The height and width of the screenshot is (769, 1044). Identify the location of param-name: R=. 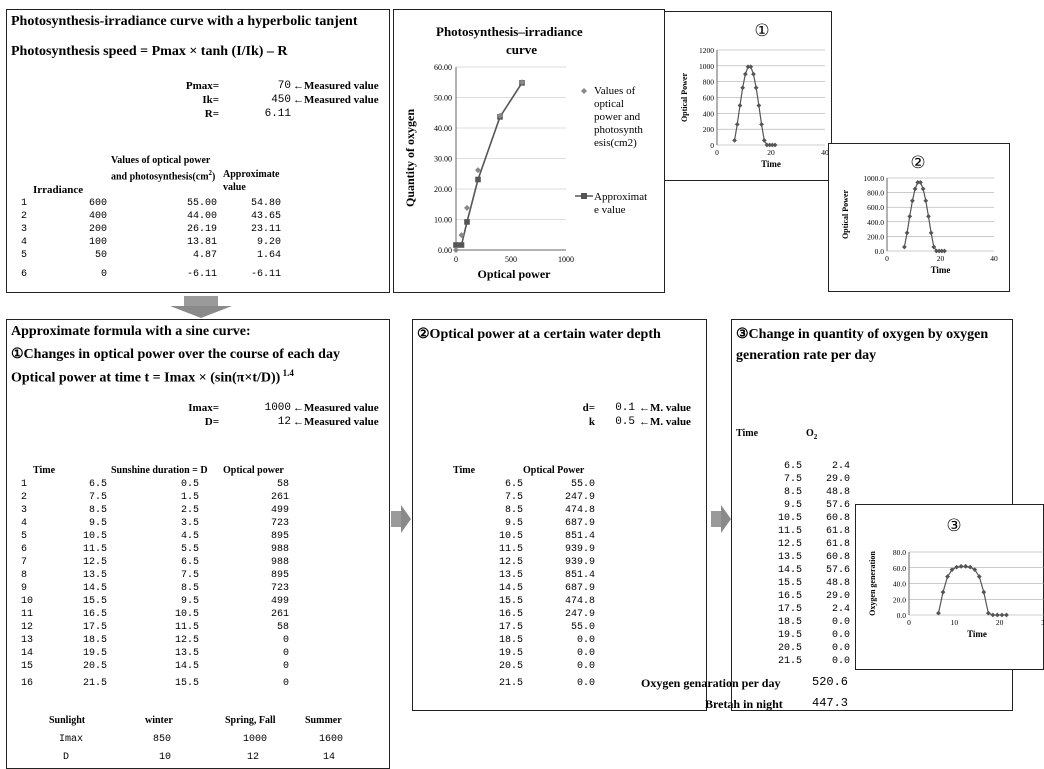
(211, 114).